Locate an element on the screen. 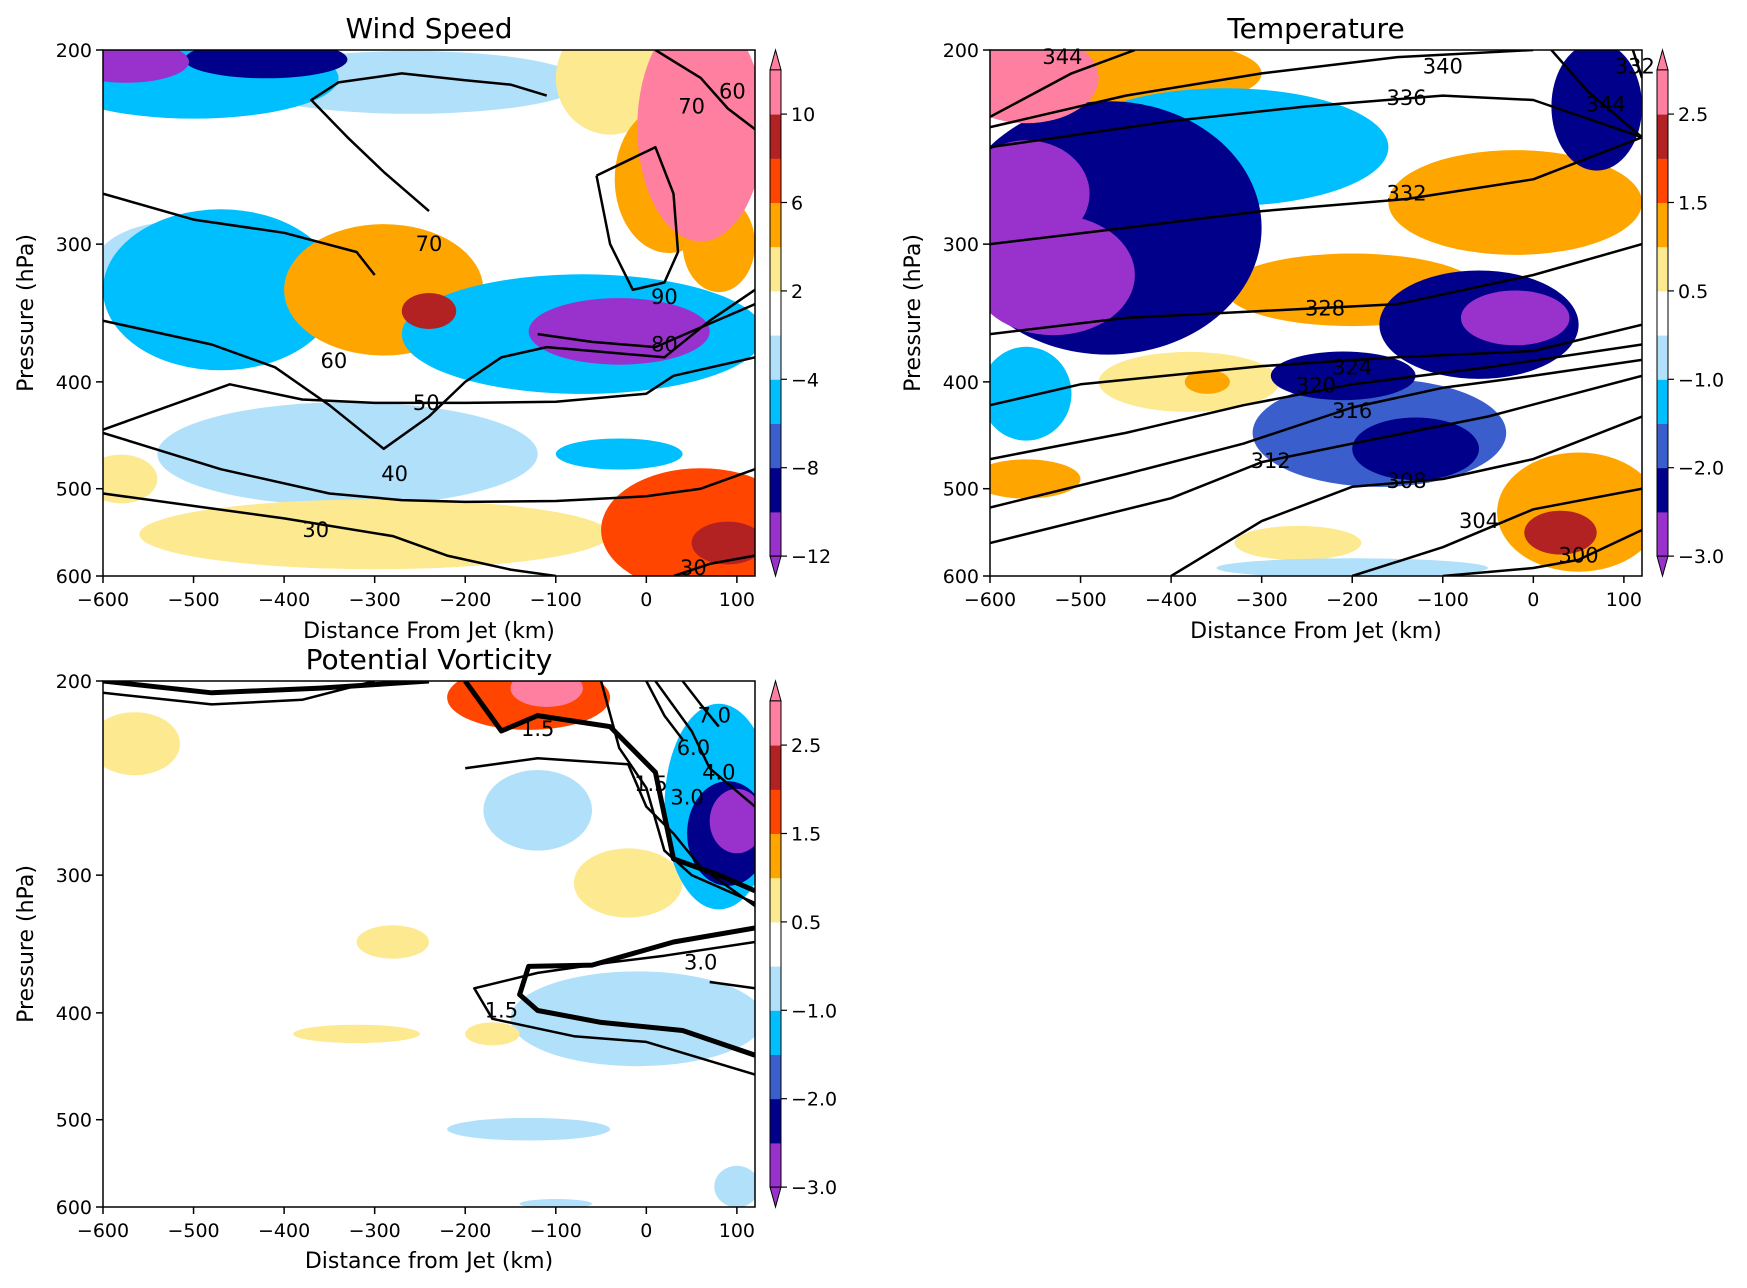 Image resolution: width=1747 pixels, height=1288 pixels. contour-label: 60 is located at coordinates (732, 91).